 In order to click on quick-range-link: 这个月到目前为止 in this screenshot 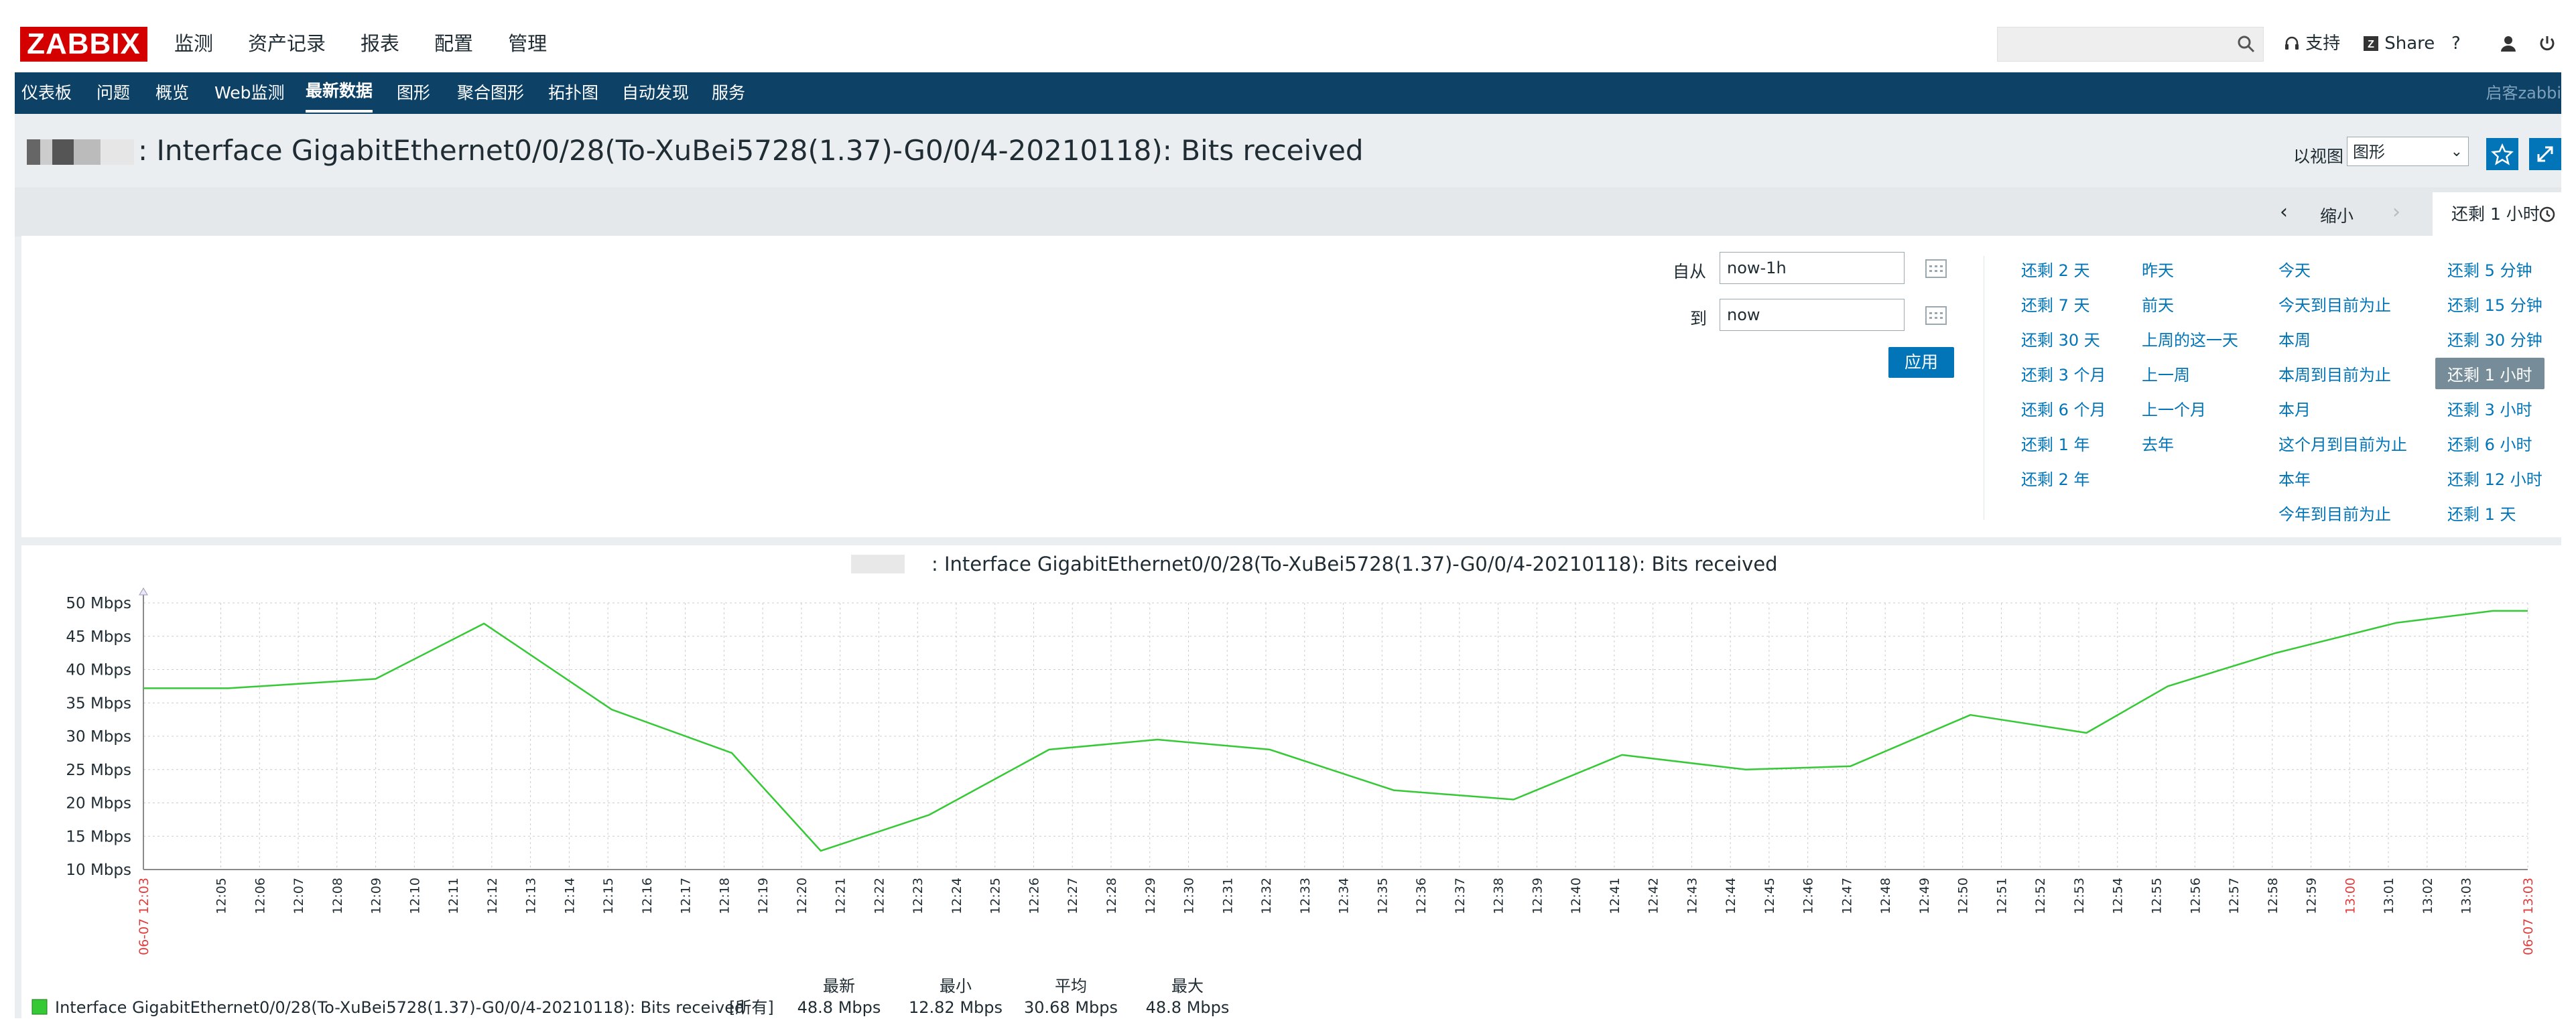, I will do `click(2342, 444)`.